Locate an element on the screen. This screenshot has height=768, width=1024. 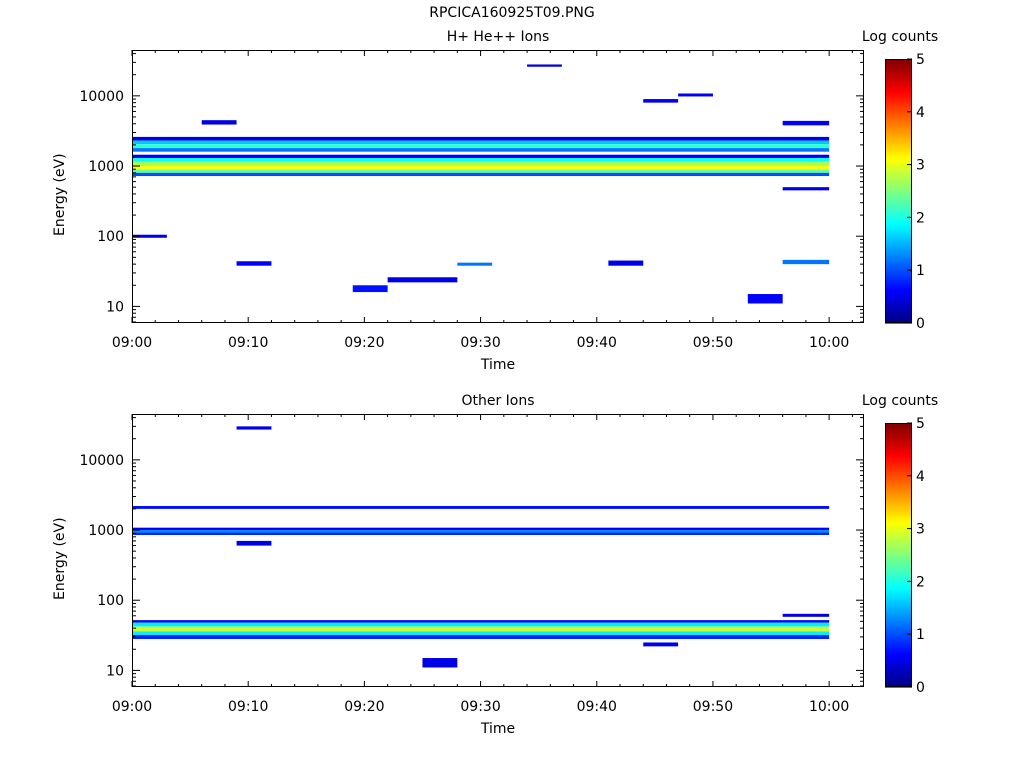
x-tick-label: 09:50 is located at coordinates (713, 707).